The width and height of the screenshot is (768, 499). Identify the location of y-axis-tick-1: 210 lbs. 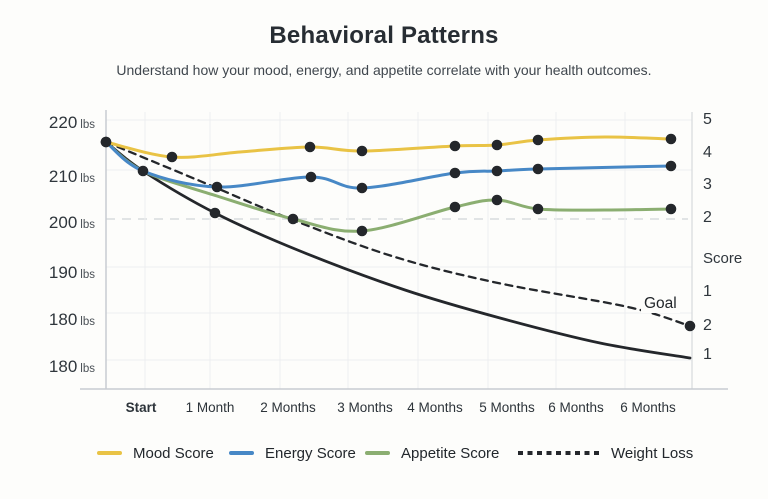
(56, 177).